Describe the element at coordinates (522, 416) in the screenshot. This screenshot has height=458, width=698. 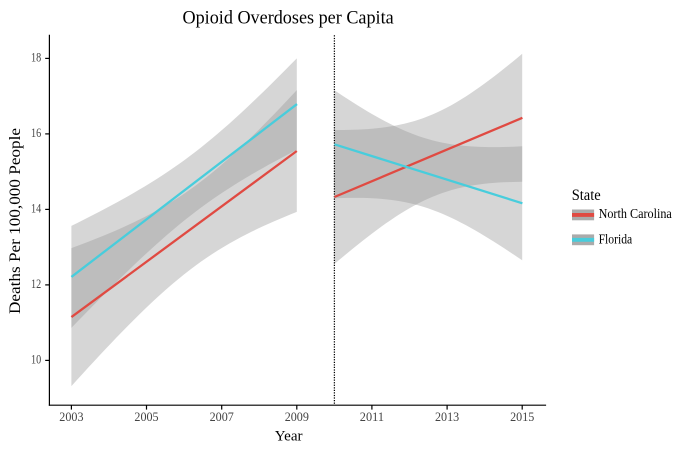
I see `svg-text: 2015` at that location.